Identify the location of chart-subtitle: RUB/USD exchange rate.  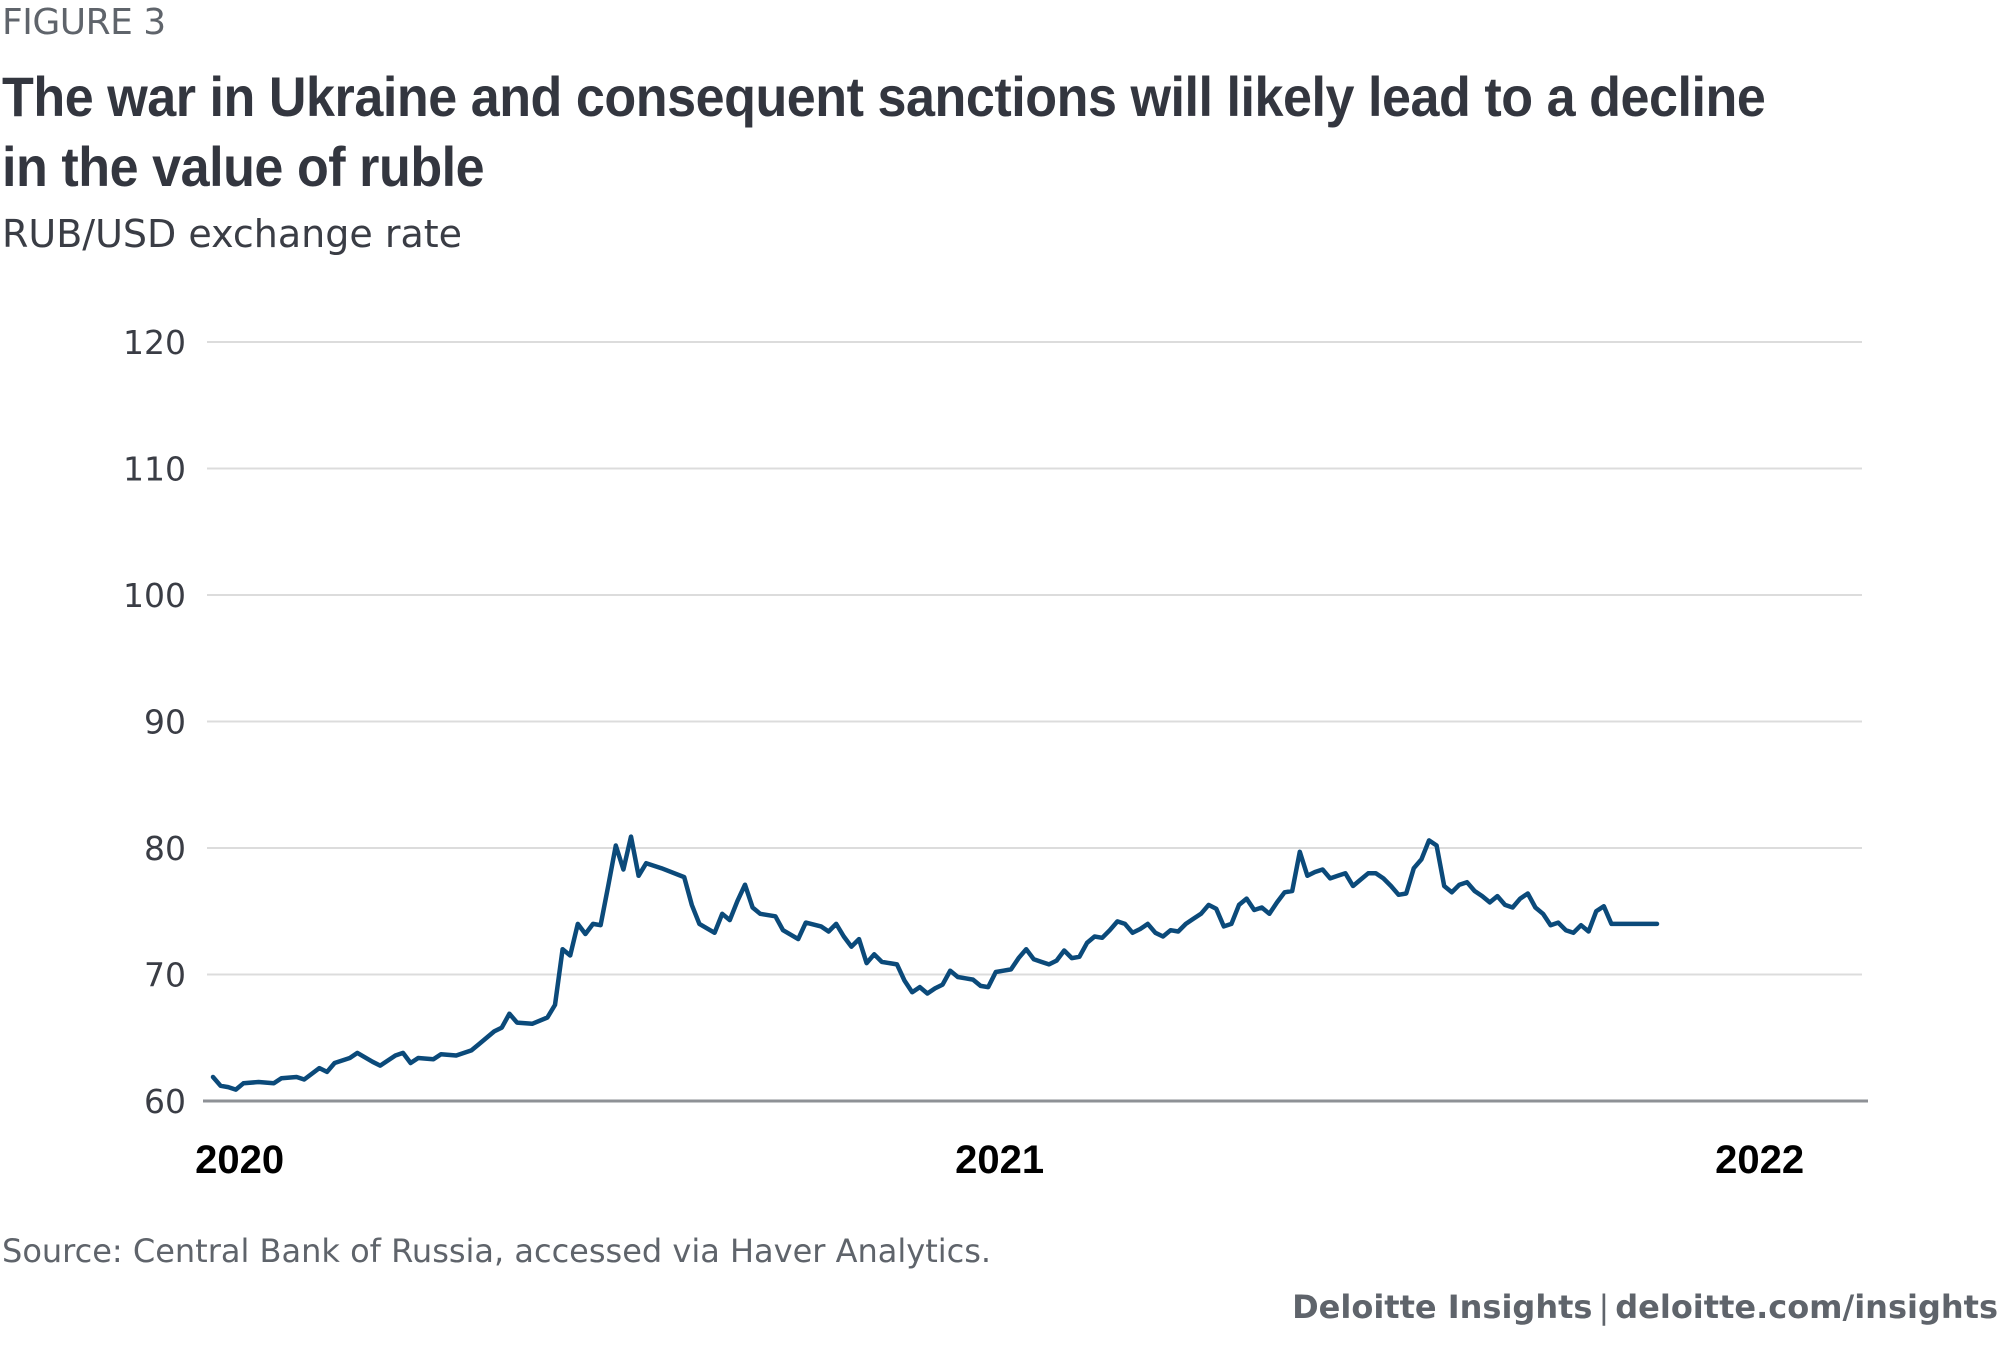
(232, 234).